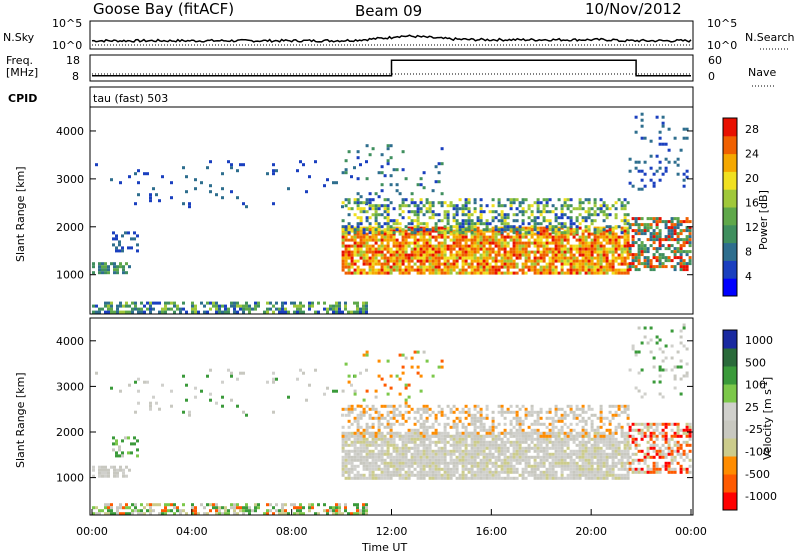  Describe the element at coordinates (70, 179) in the screenshot. I see `power-ytick-label: 3000` at that location.